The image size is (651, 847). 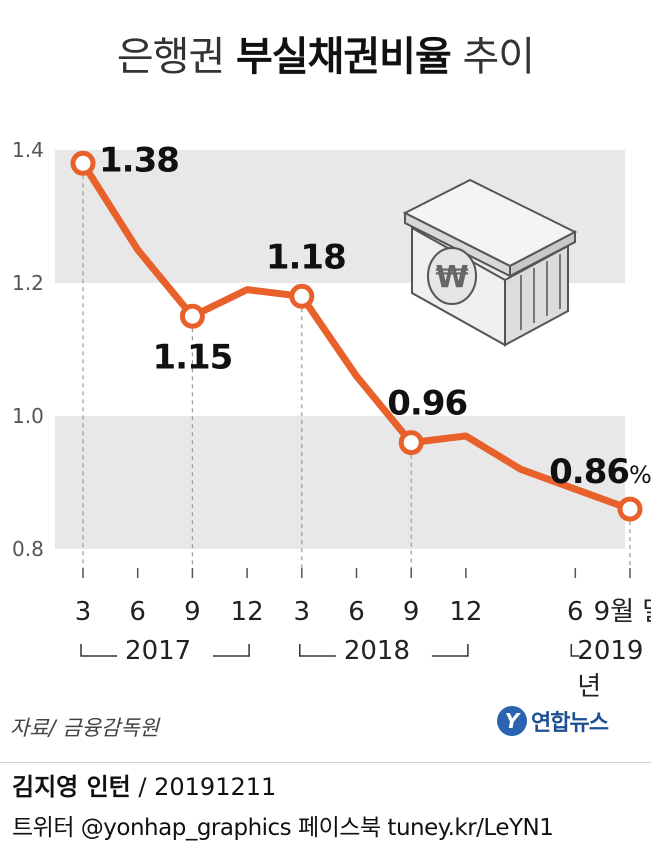 I want to click on title-light: 은행권, so click(x=176, y=57).